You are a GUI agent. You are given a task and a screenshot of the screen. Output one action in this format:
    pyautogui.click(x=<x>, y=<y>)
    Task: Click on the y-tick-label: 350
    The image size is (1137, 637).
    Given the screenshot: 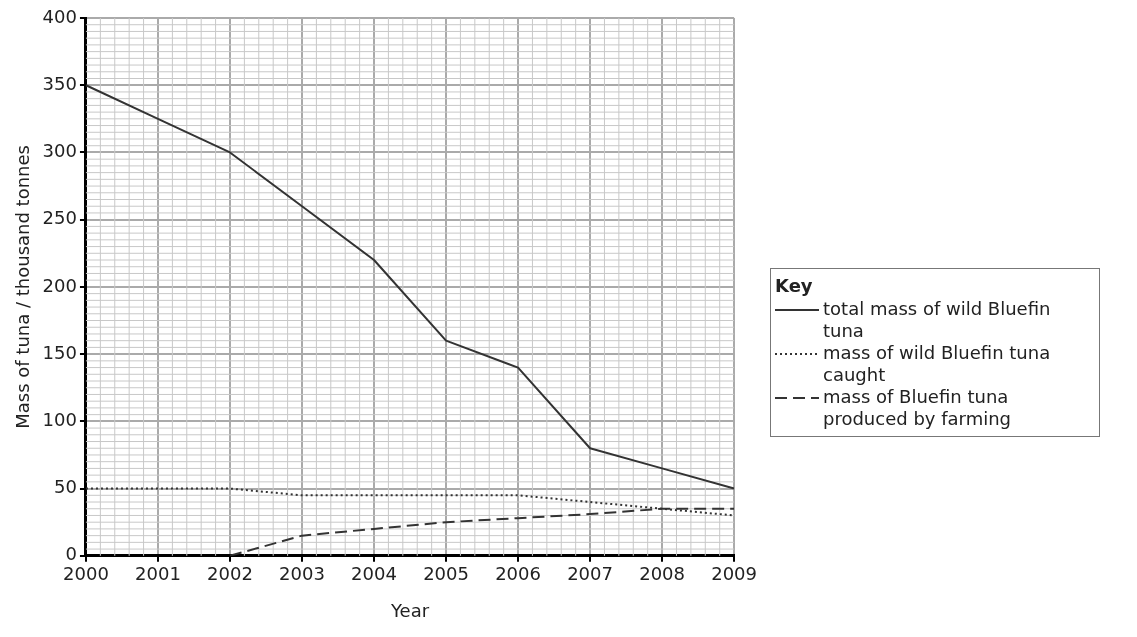 What is the action you would take?
    pyautogui.click(x=59, y=83)
    